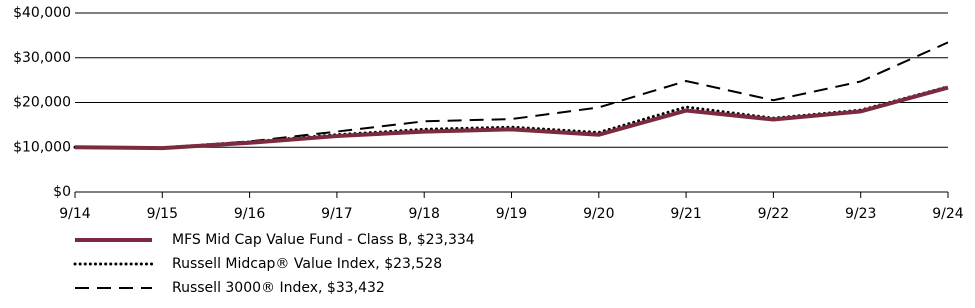  I want to click on y-tick-label: $30,000, so click(42, 58).